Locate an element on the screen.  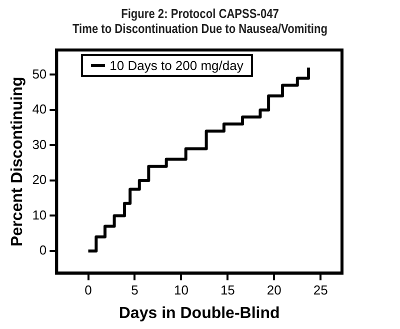
y-tick-label: 10 is located at coordinates (39, 214).